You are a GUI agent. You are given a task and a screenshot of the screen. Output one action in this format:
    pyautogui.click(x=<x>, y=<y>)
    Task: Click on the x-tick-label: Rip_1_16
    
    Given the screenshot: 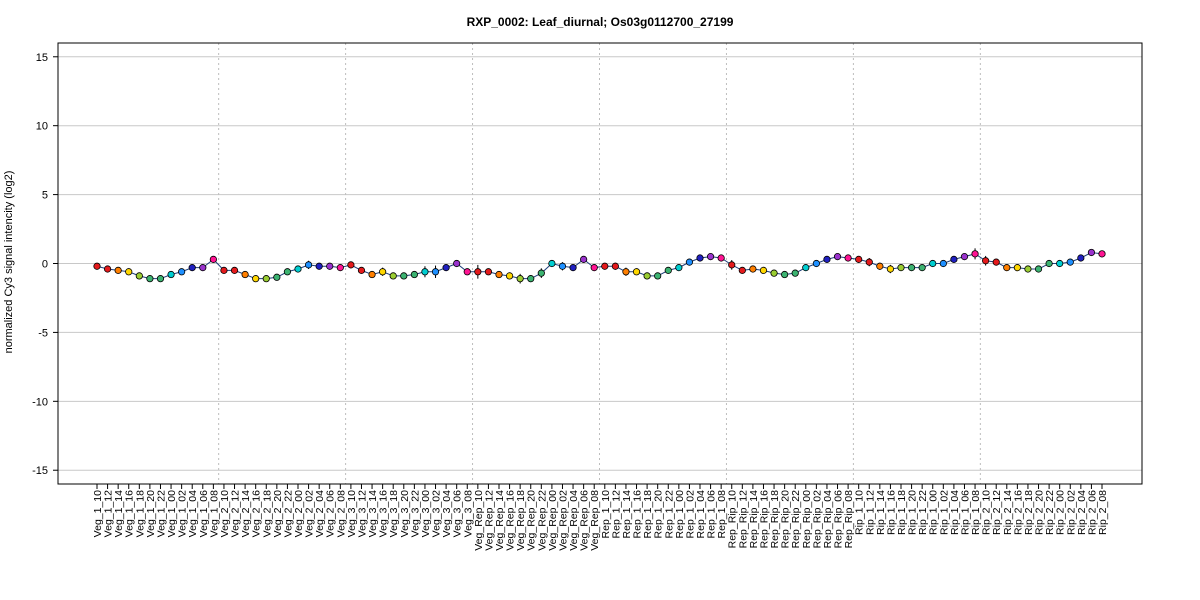 What is the action you would take?
    pyautogui.click(x=891, y=512)
    